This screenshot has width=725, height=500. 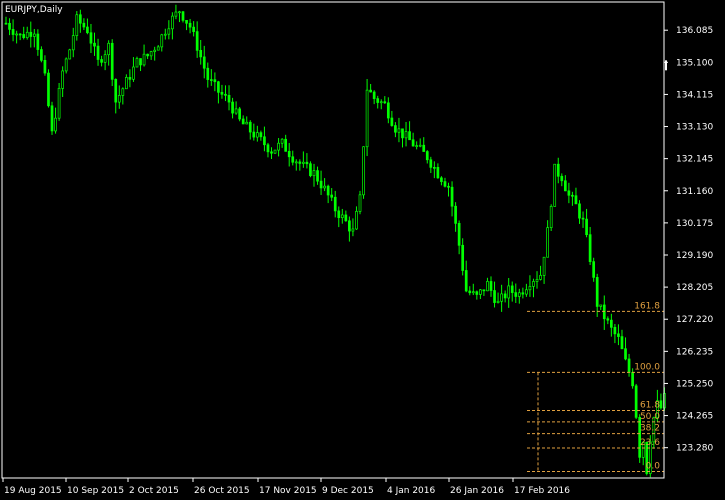 I want to click on y-tick-label: 126.235, so click(x=694, y=352).